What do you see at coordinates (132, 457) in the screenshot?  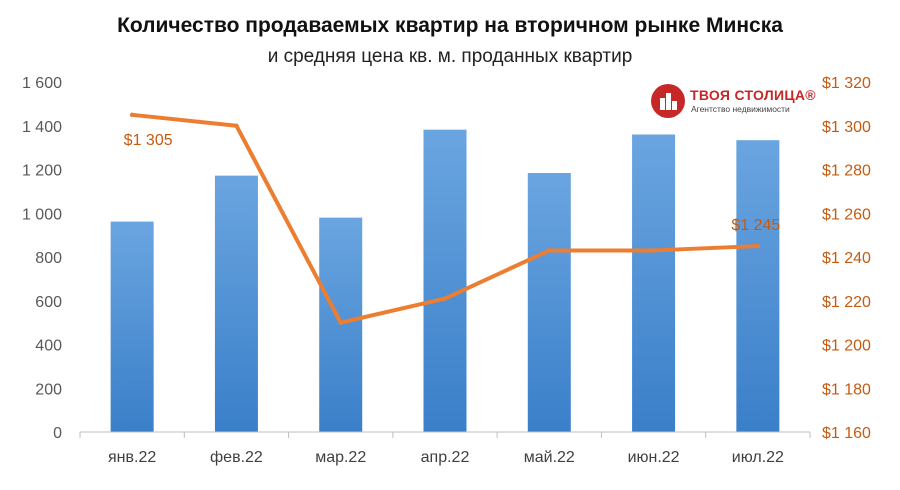 I see `x-tick-label: янв.22` at bounding box center [132, 457].